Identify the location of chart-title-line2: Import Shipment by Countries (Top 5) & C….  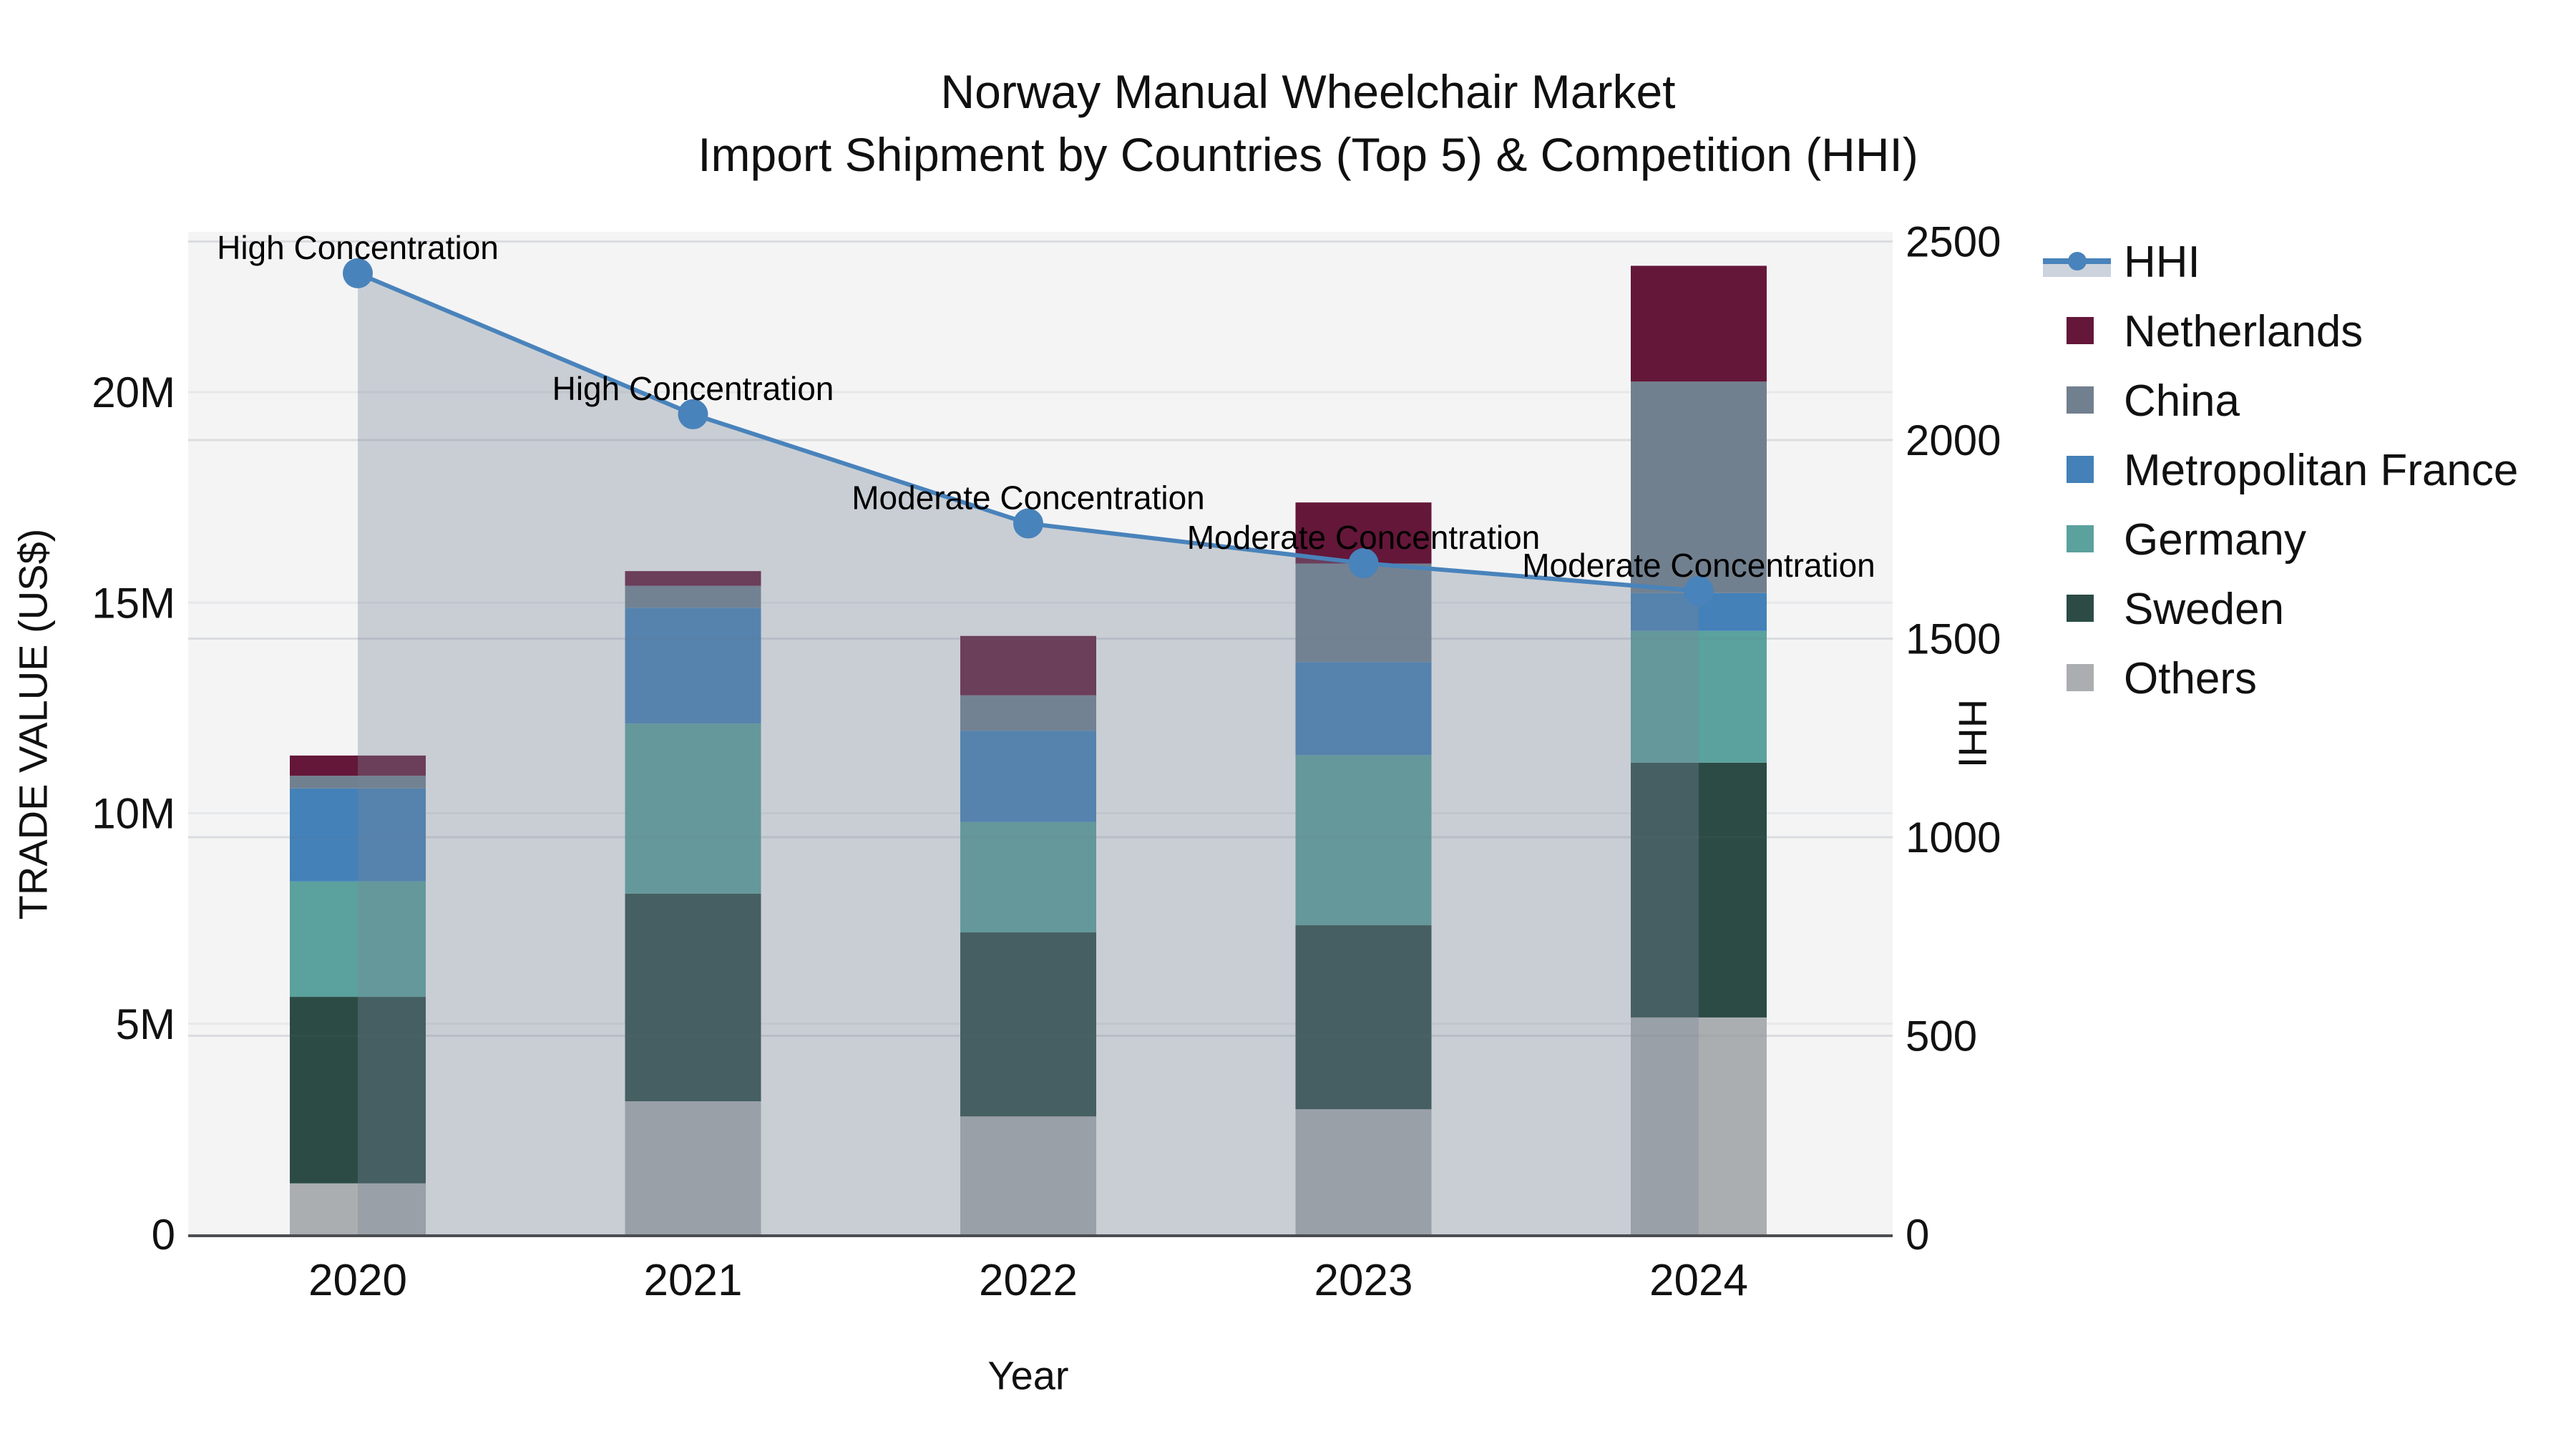
(1308, 154).